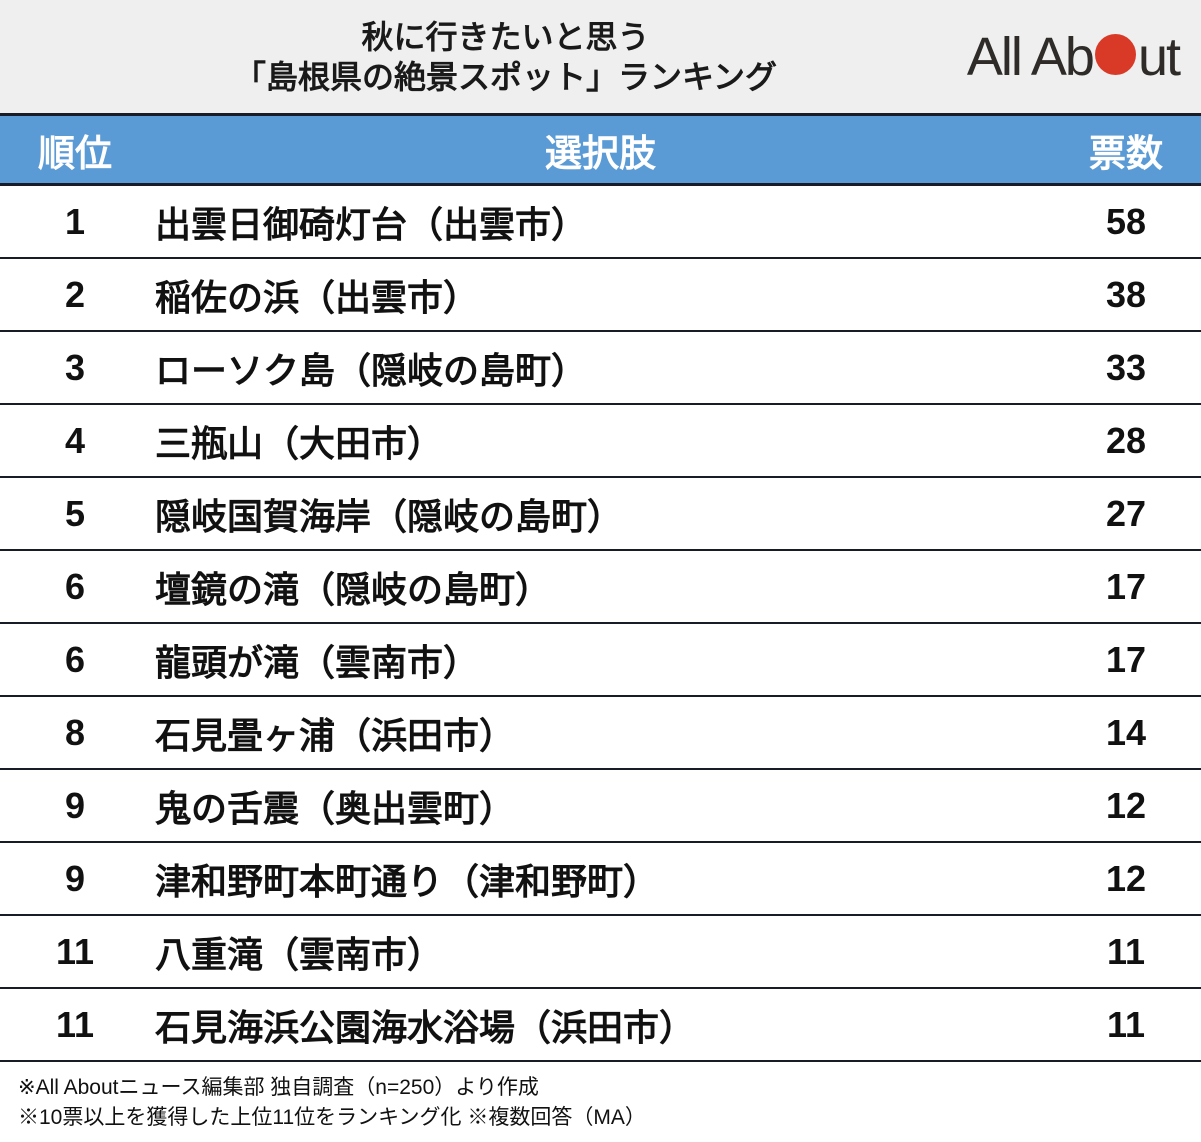 The image size is (1201, 1142). I want to click on table-header-row: 順位 選択肢 票数, so click(600, 149).